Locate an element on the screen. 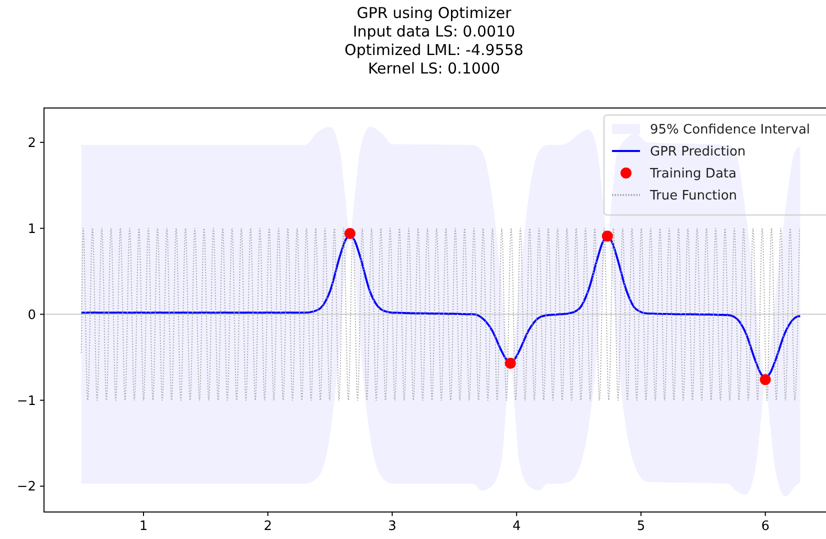  x-tick-label: 1 is located at coordinates (143, 526).